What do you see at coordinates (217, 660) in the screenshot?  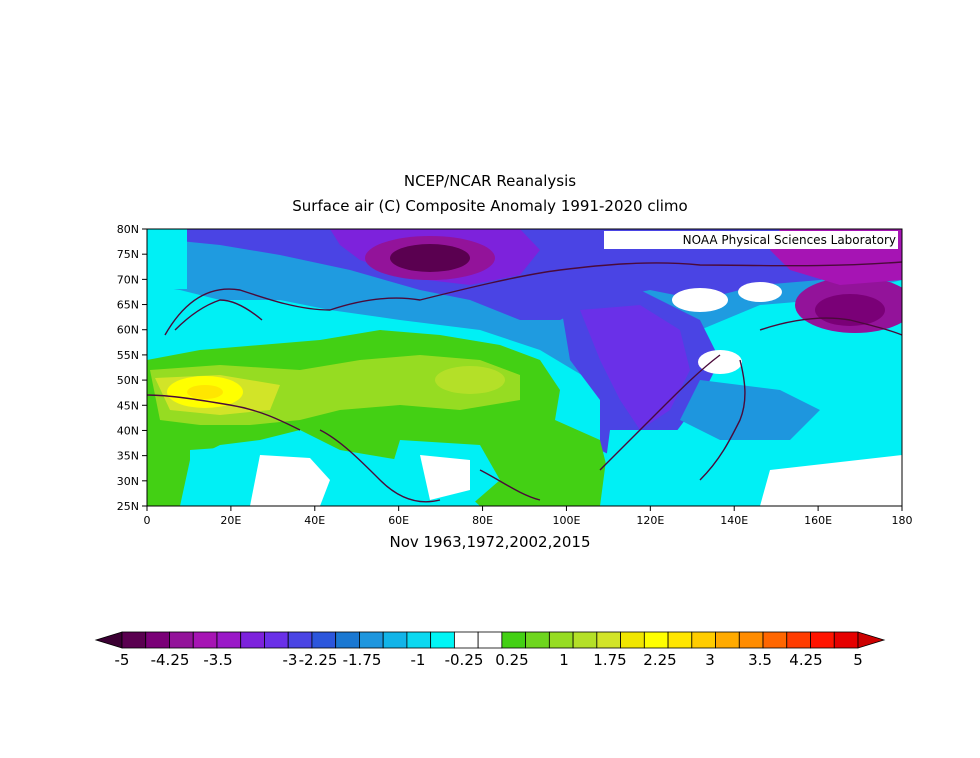 I see `colorbar-label: -3.5` at bounding box center [217, 660].